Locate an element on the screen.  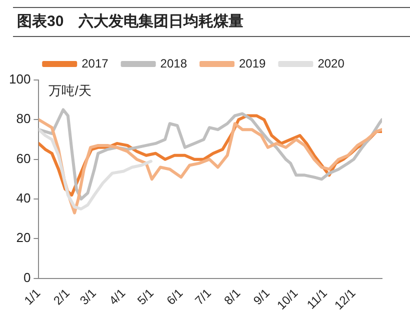
x-tick-label: 3/1 is located at coordinates (88, 297).